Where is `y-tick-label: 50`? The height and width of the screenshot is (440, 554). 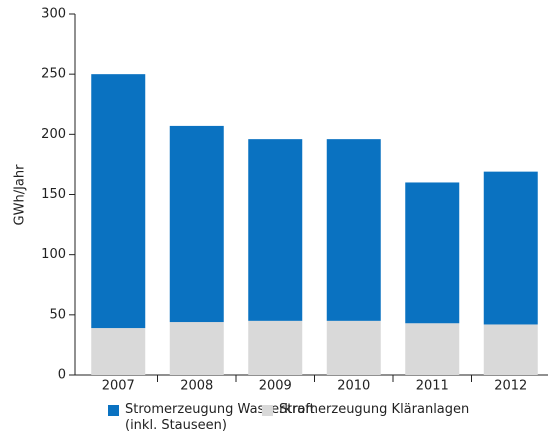
y-tick-label: 50 is located at coordinates (57, 314).